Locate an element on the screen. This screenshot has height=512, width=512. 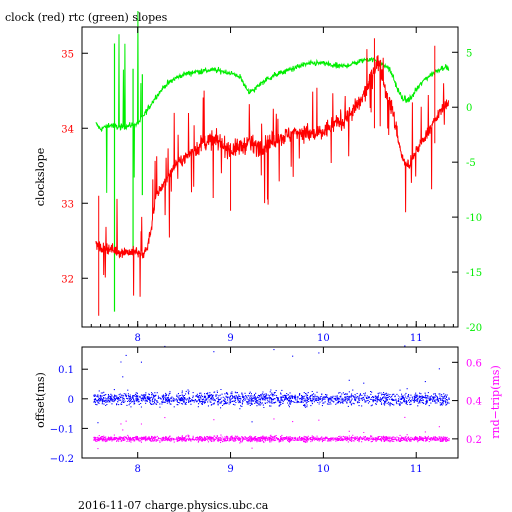
y2-tick-label: -15 is located at coordinates (474, 273).